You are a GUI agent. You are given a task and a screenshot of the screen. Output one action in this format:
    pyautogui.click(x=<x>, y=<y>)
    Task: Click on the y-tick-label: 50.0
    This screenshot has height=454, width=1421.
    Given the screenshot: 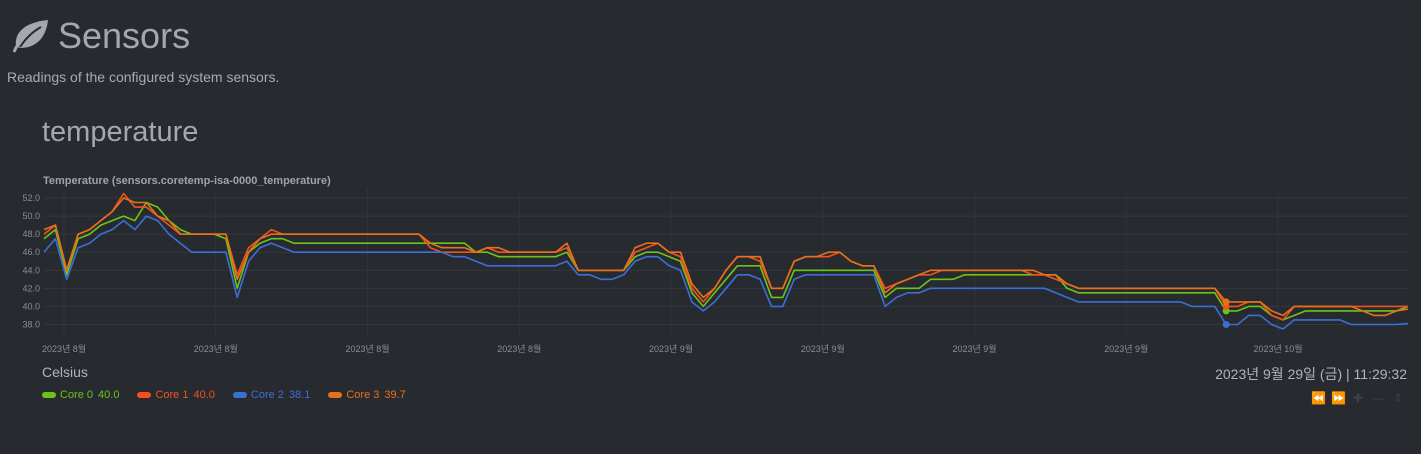 What is the action you would take?
    pyautogui.click(x=31, y=216)
    